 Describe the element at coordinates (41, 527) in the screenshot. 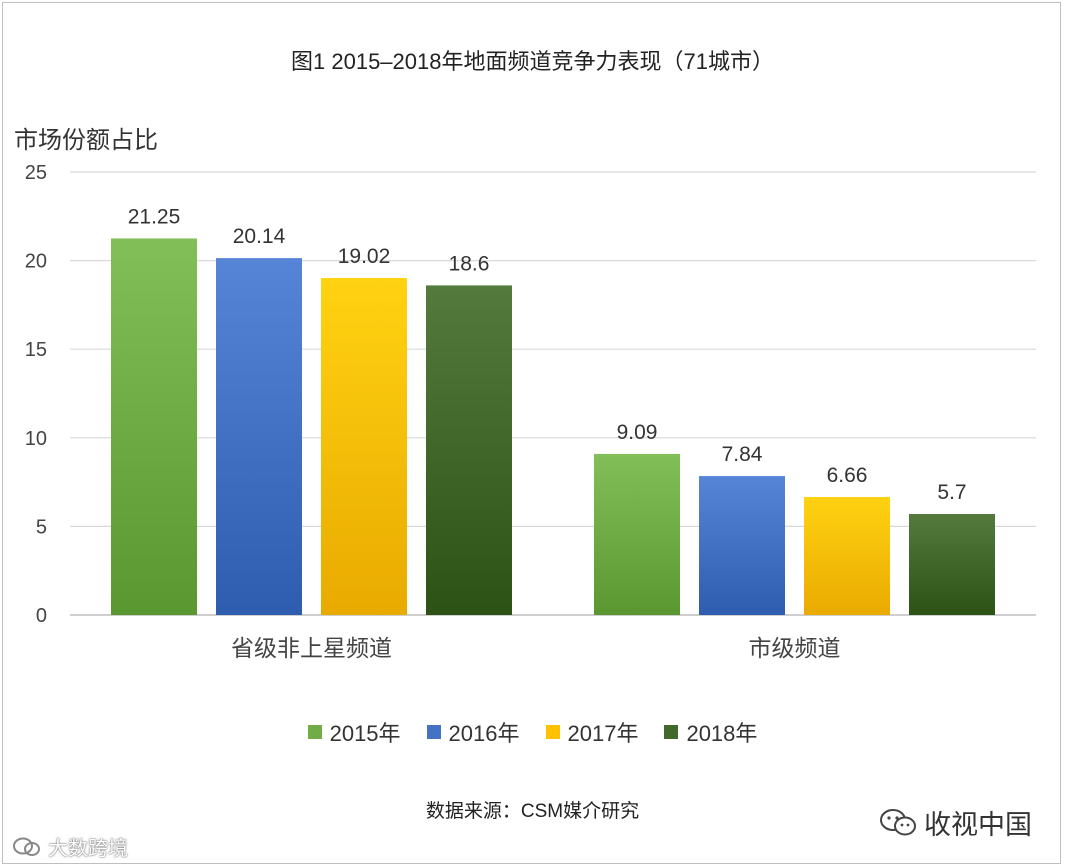

I see `y-tick-label: 5` at that location.